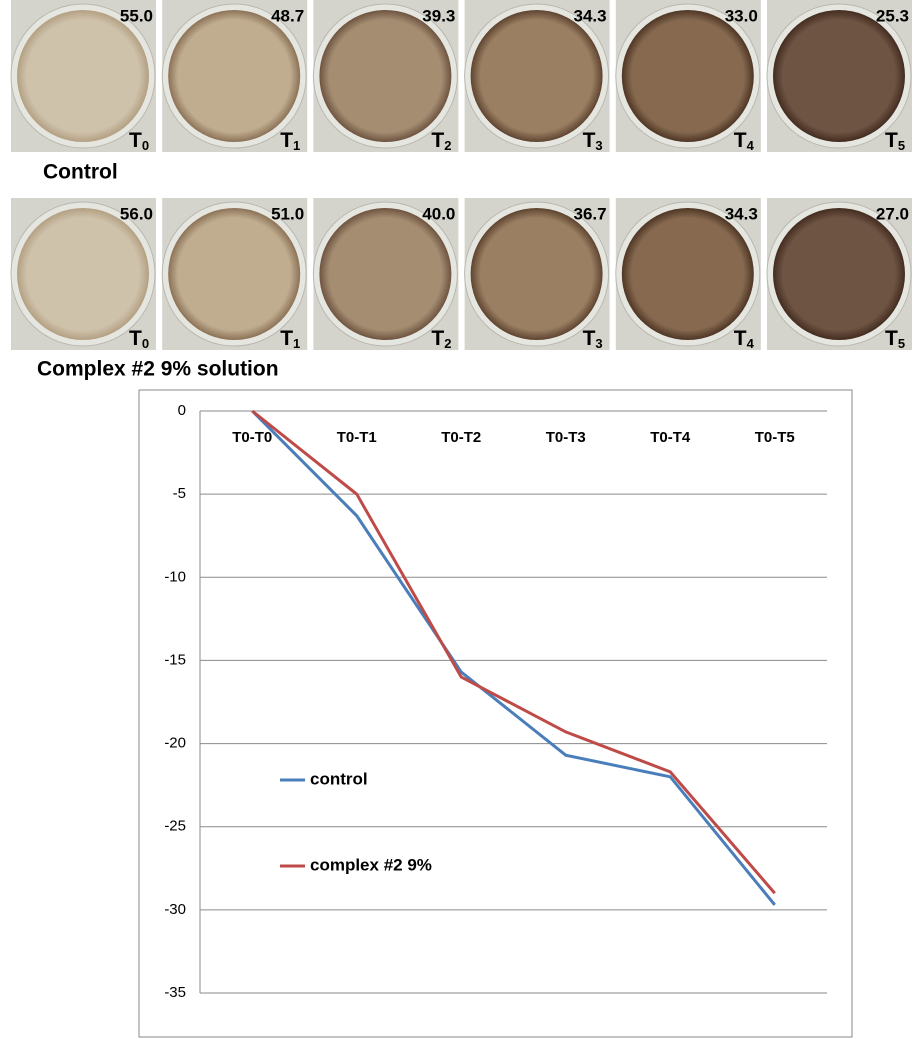 The height and width of the screenshot is (1039, 918). What do you see at coordinates (175, 909) in the screenshot?
I see `y-tick-label: -30` at bounding box center [175, 909].